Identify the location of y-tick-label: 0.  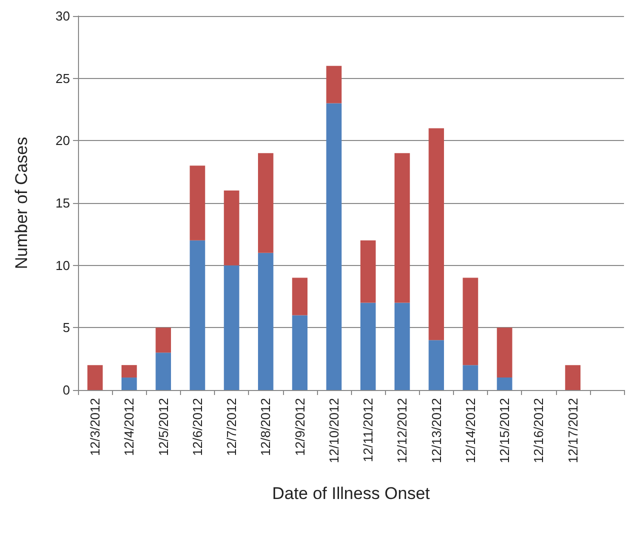
(66, 390).